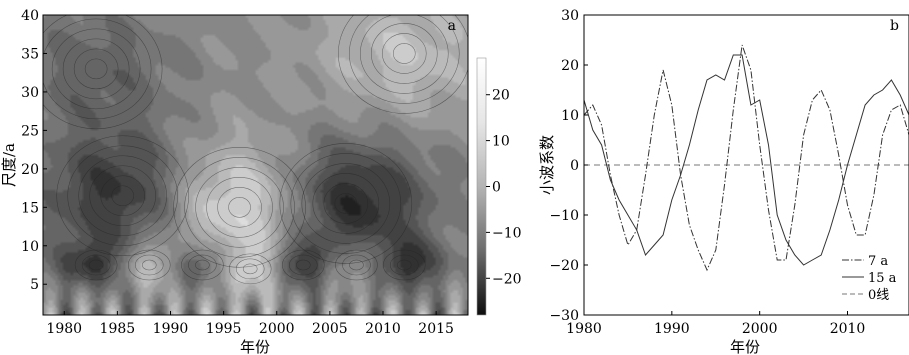 The width and height of the screenshot is (909, 355). I want to click on y-tick-label: −20, so click(564, 266).